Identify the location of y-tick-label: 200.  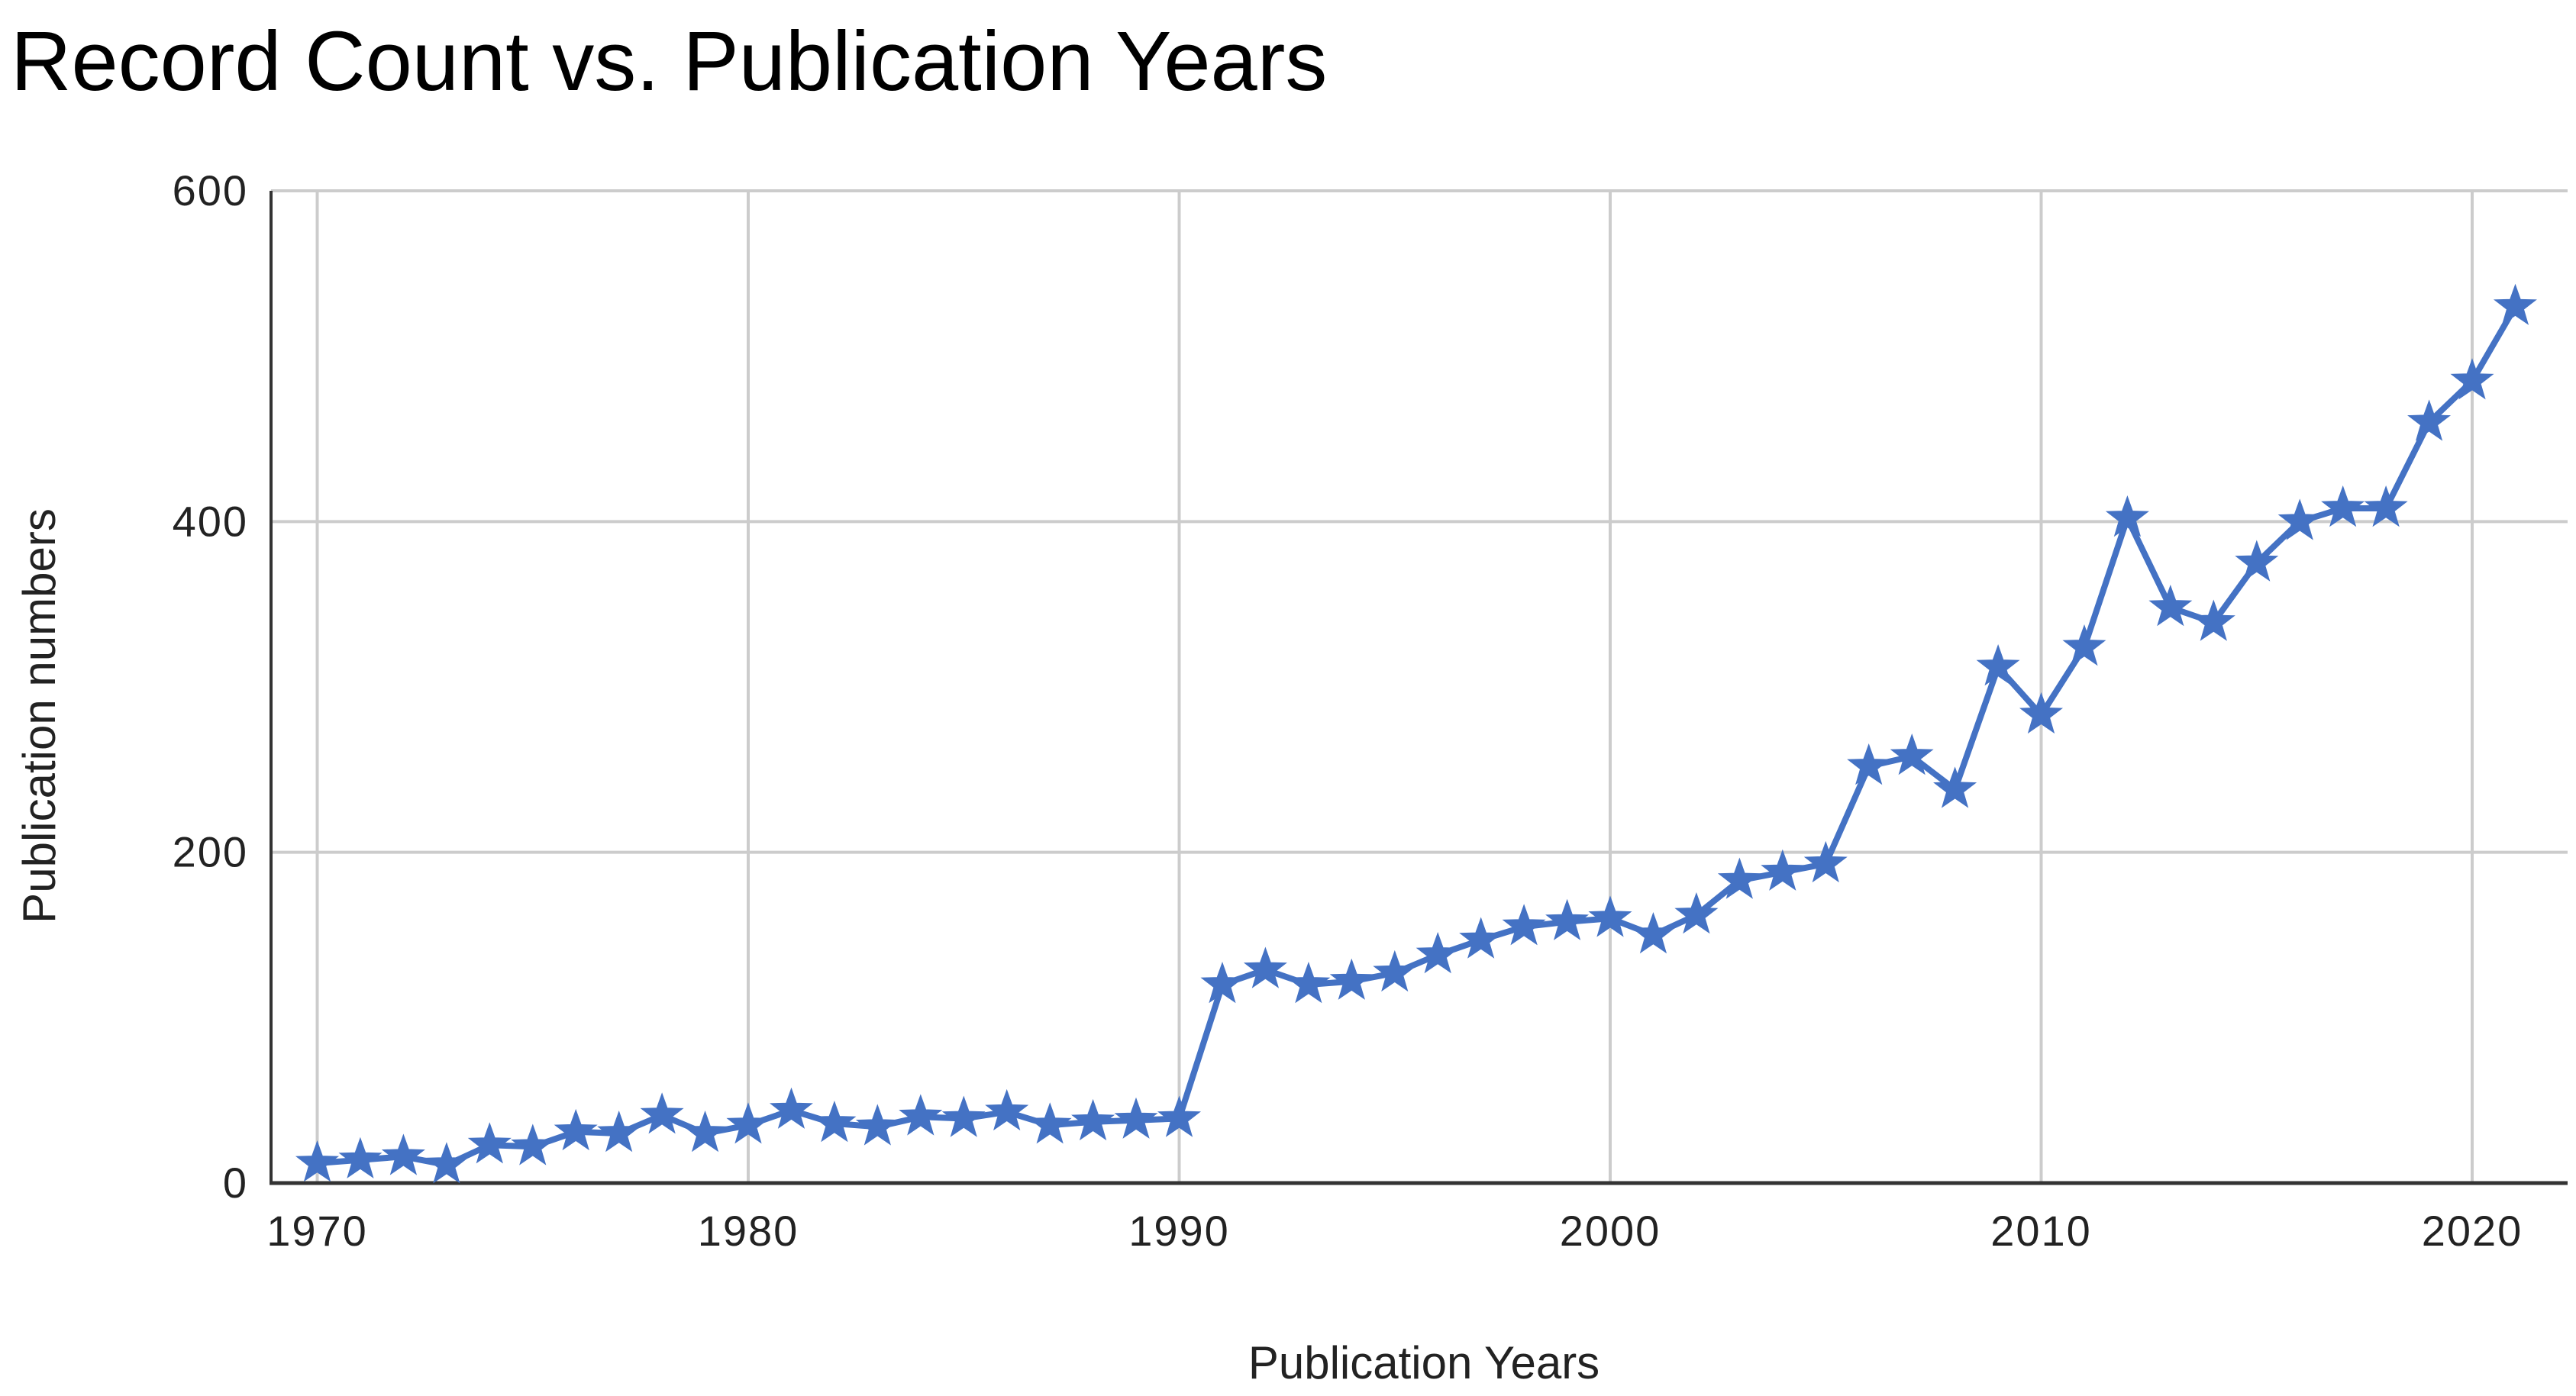
(210, 852).